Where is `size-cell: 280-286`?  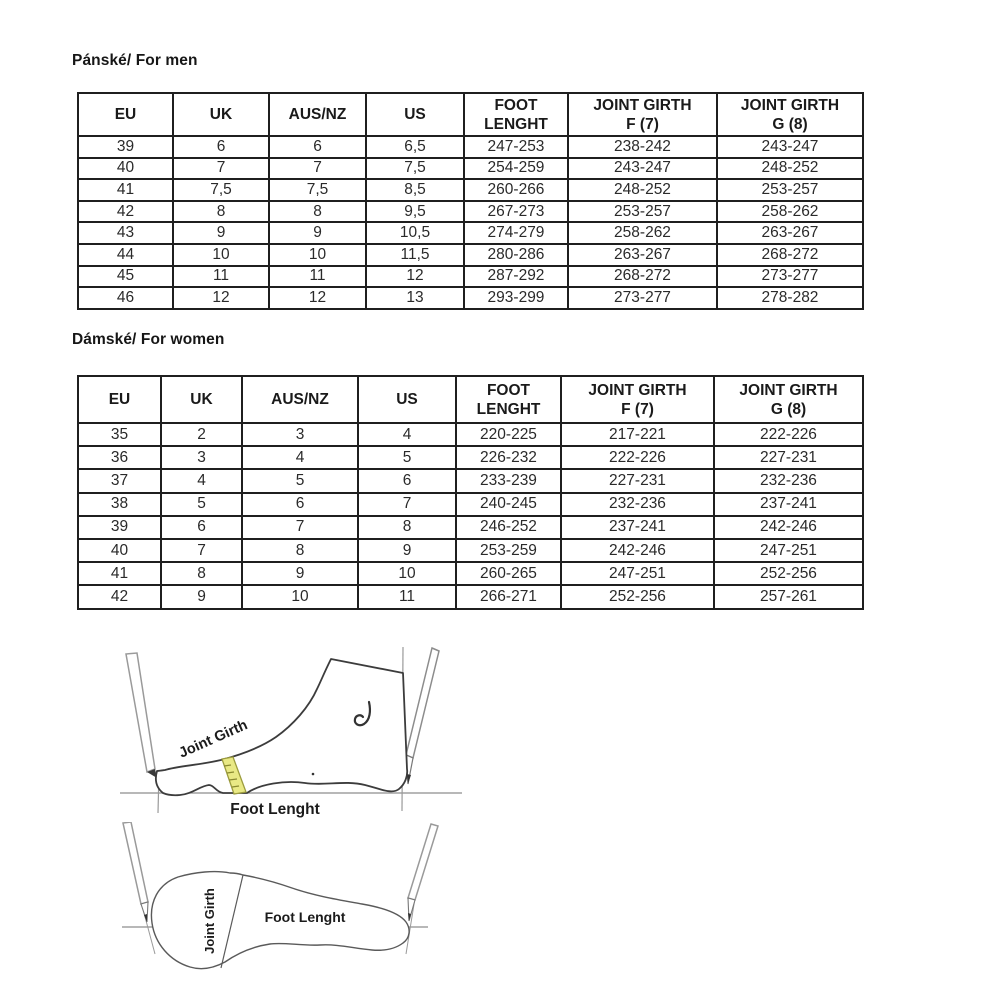
size-cell: 280-286 is located at coordinates (516, 254).